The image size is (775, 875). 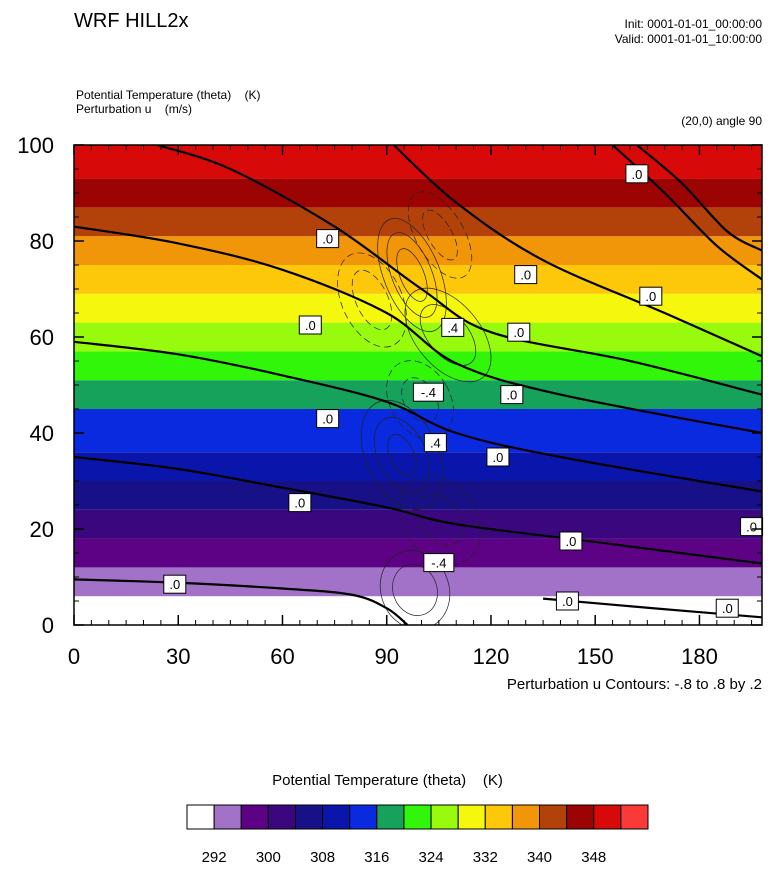 I want to click on y-tick-label: 60, so click(x=42, y=337).